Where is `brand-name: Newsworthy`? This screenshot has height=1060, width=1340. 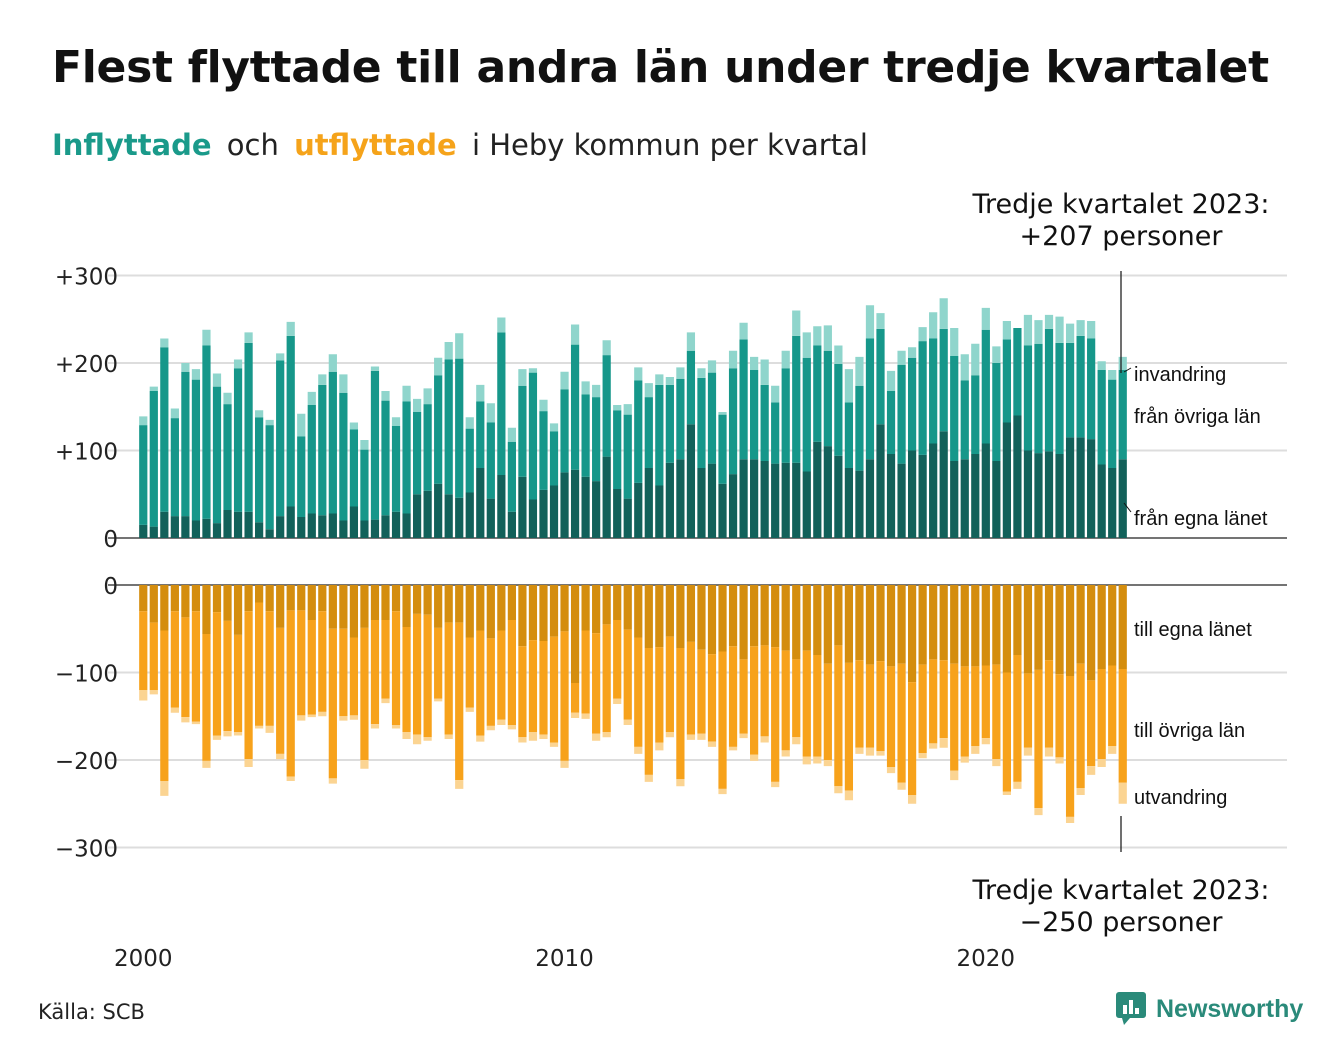
brand-name: Newsworthy is located at coordinates (1230, 1008).